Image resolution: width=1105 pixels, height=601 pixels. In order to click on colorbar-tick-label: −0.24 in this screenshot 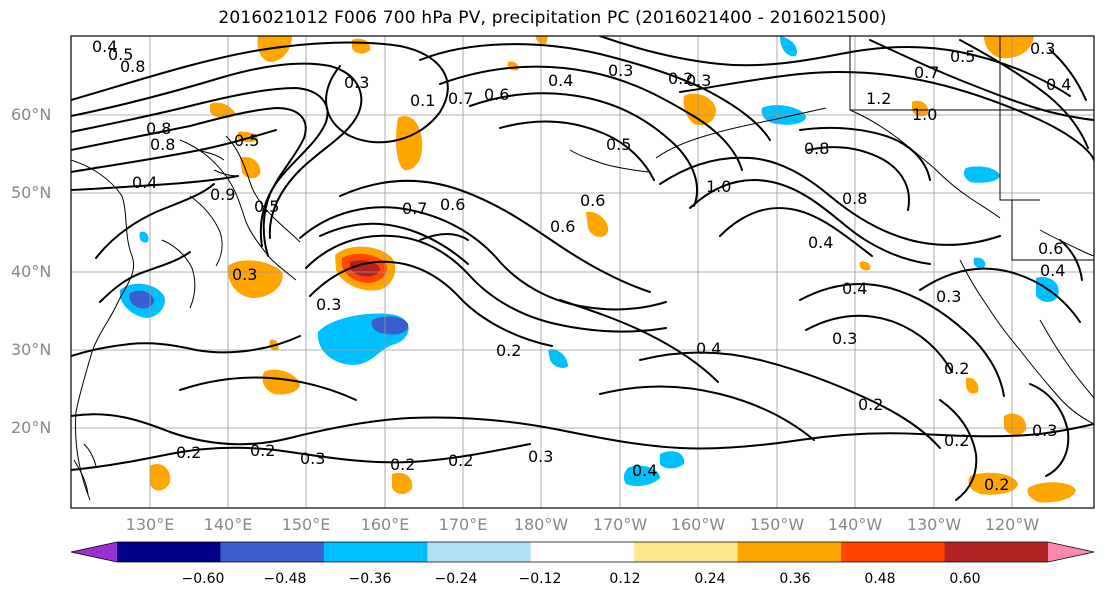, I will do `click(456, 579)`.